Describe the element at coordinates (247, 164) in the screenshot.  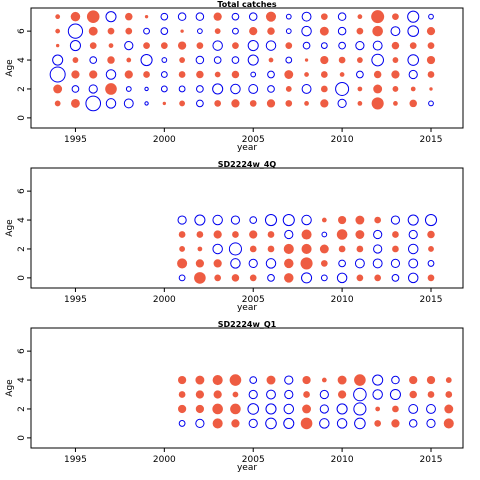
I see `panel-title: SD2224w_4Q` at that location.